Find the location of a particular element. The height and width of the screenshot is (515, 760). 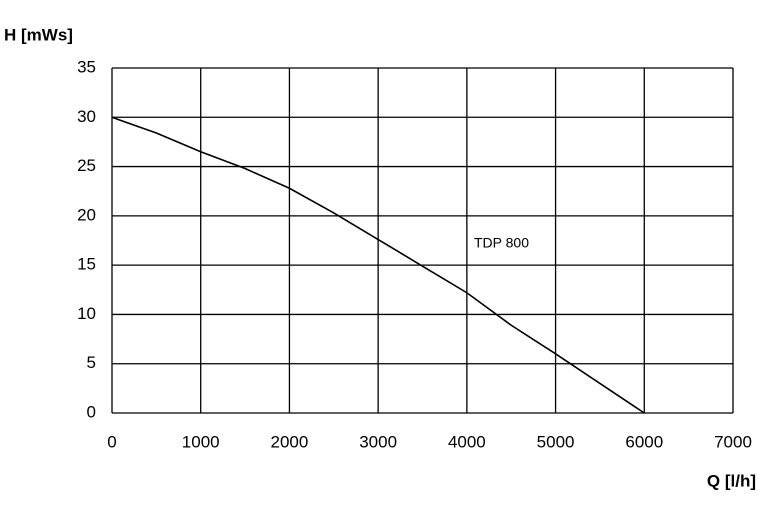

x-tick-label: 1000 is located at coordinates (201, 441).